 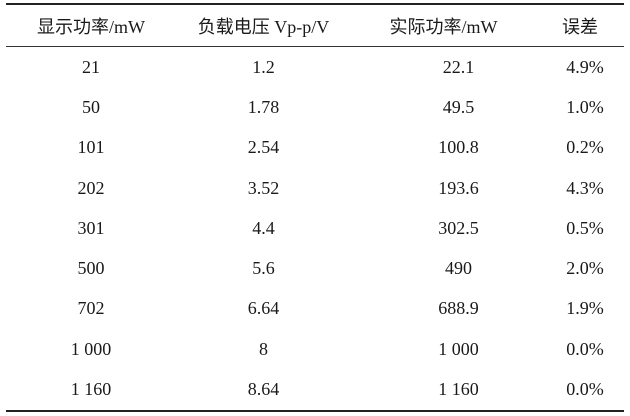 I want to click on cell-error: 0.2%, so click(x=585, y=147).